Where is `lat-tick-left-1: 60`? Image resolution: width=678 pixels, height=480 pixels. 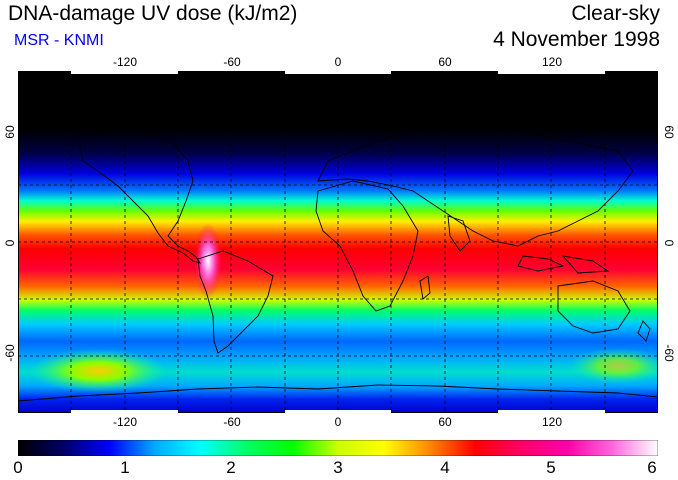
lat-tick-left-1: 60 is located at coordinates (10, 132).